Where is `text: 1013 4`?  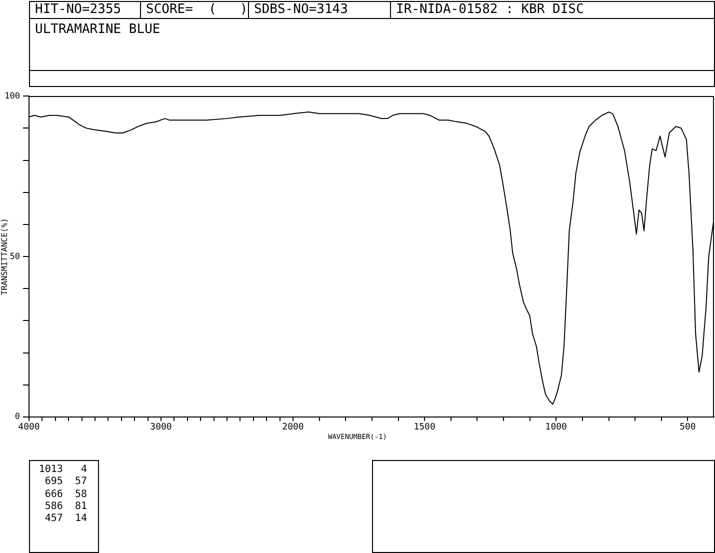
text: 1013 4 is located at coordinates (62, 469).